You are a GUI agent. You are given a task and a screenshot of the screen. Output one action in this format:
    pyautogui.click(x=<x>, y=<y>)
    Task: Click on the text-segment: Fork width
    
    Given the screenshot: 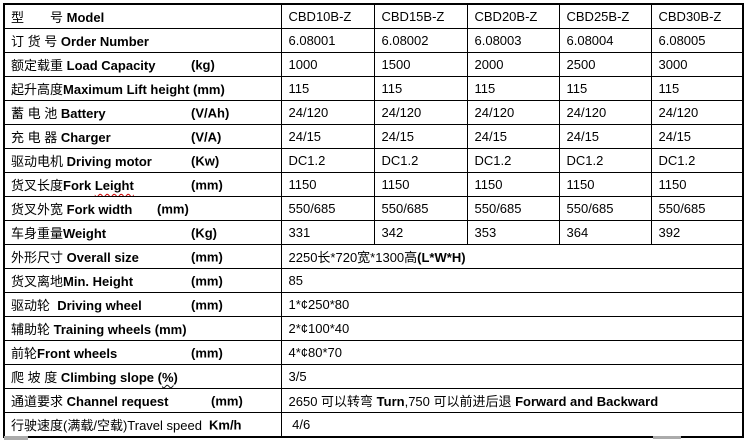 What is the action you would take?
    pyautogui.click(x=99, y=209)
    